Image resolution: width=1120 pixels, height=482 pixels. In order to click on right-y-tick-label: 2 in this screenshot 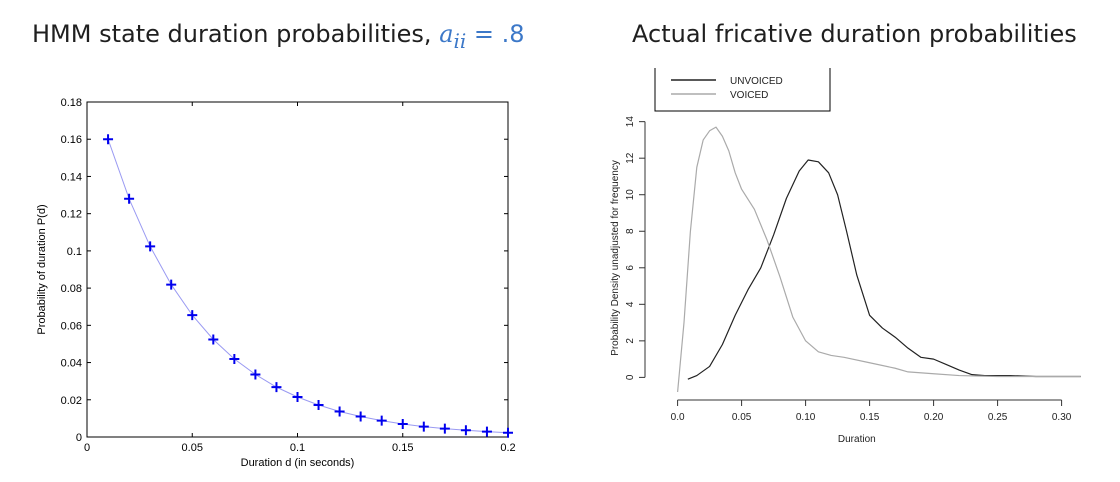, I will do `click(630, 341)`.